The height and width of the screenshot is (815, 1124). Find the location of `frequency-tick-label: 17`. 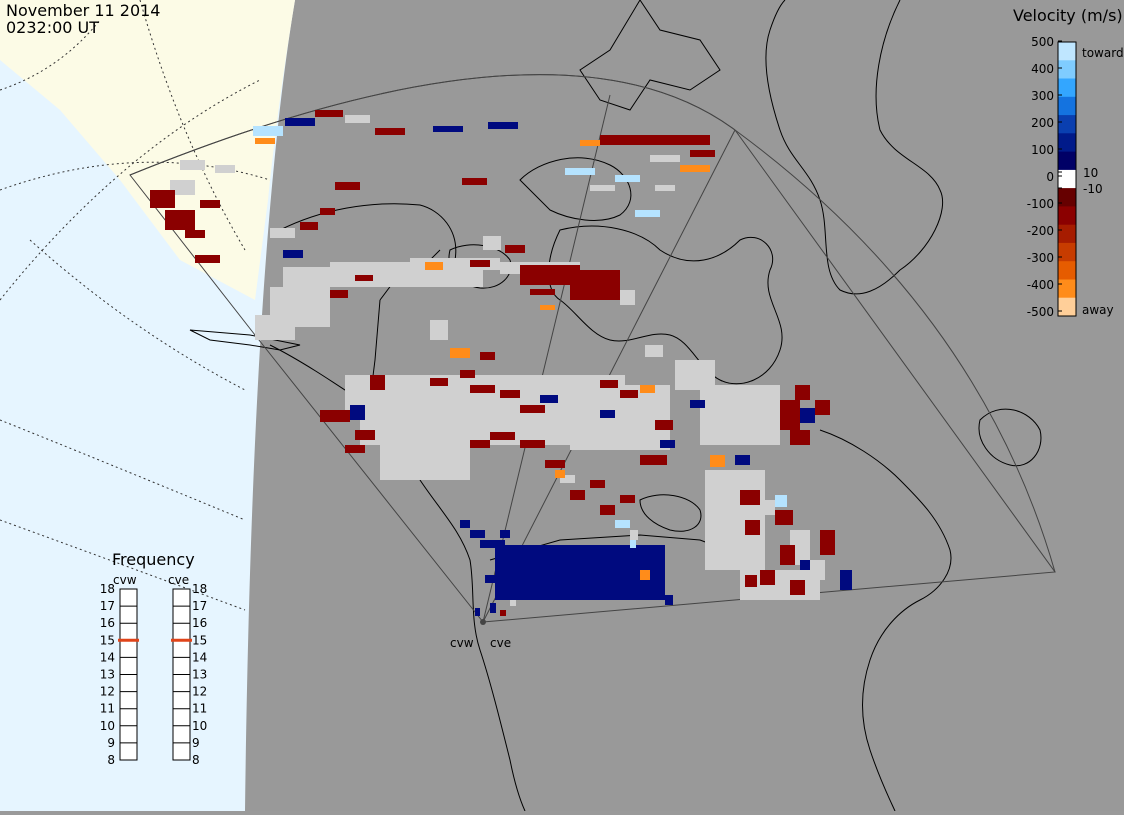

frequency-tick-label: 17 is located at coordinates (199, 606).